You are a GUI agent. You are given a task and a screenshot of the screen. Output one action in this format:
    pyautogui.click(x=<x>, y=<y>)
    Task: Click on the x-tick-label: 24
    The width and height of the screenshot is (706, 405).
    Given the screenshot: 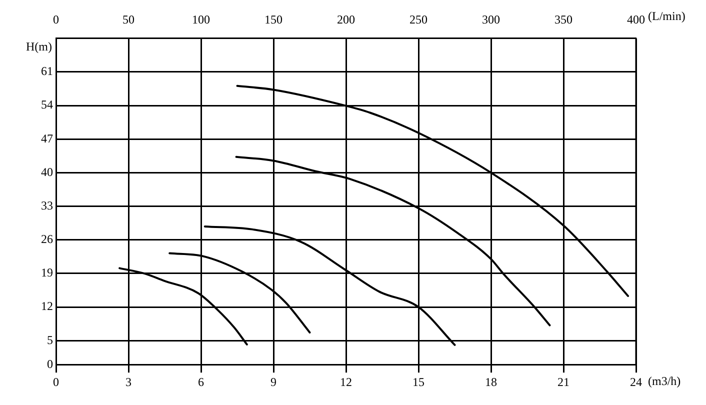 What is the action you would take?
    pyautogui.click(x=636, y=381)
    